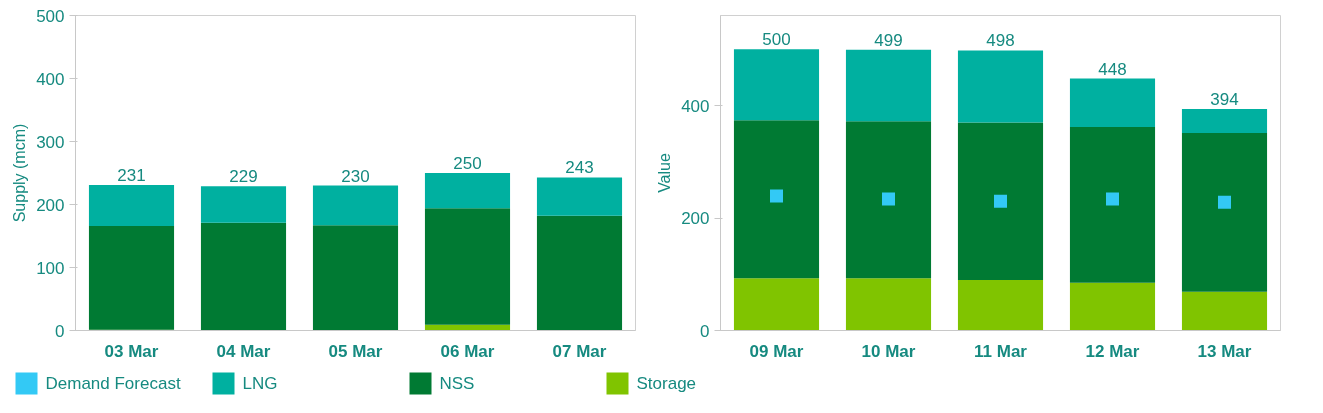 Image resolution: width=1323 pixels, height=413 pixels. Describe the element at coordinates (20, 173) in the screenshot. I see `y-axis-title: Supply (mcm)` at that location.